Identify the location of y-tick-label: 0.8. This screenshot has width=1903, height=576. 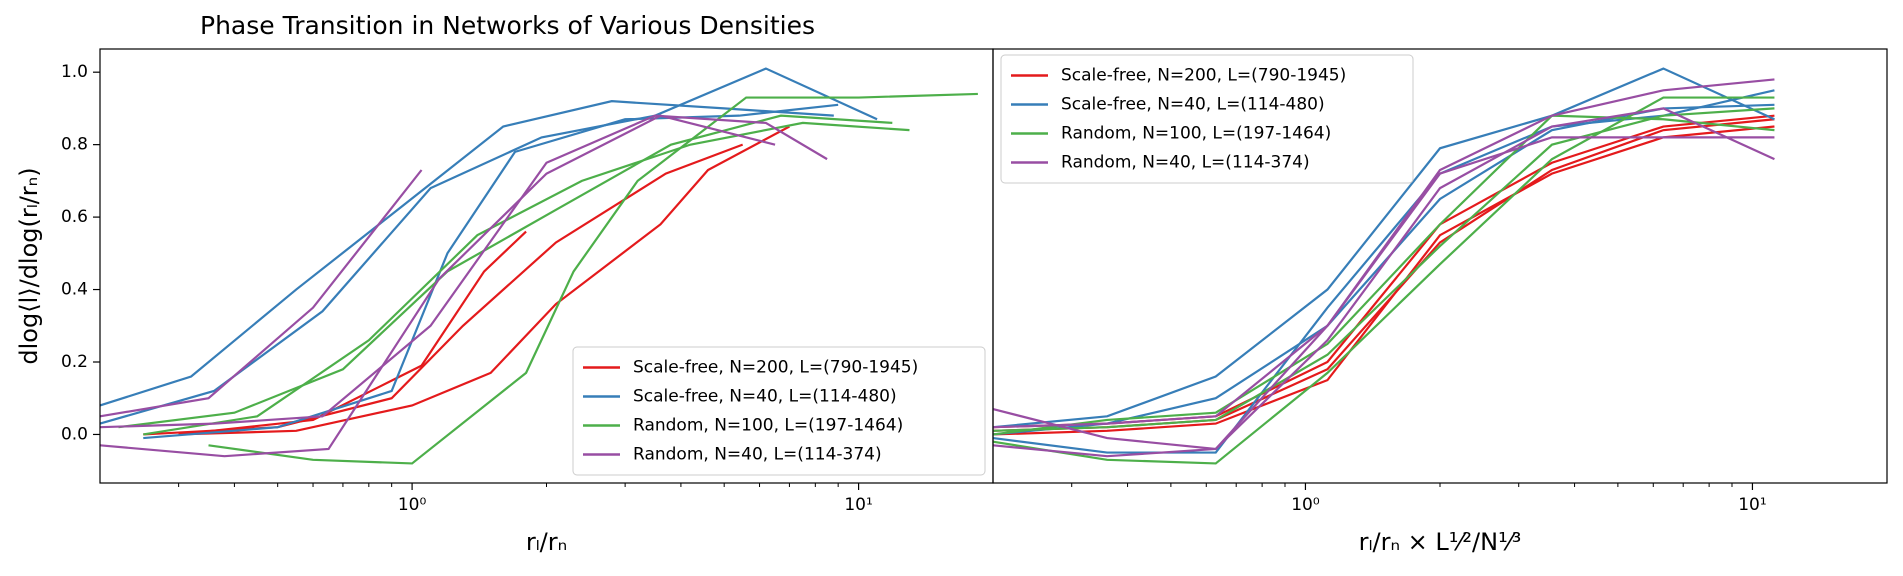
(74, 145).